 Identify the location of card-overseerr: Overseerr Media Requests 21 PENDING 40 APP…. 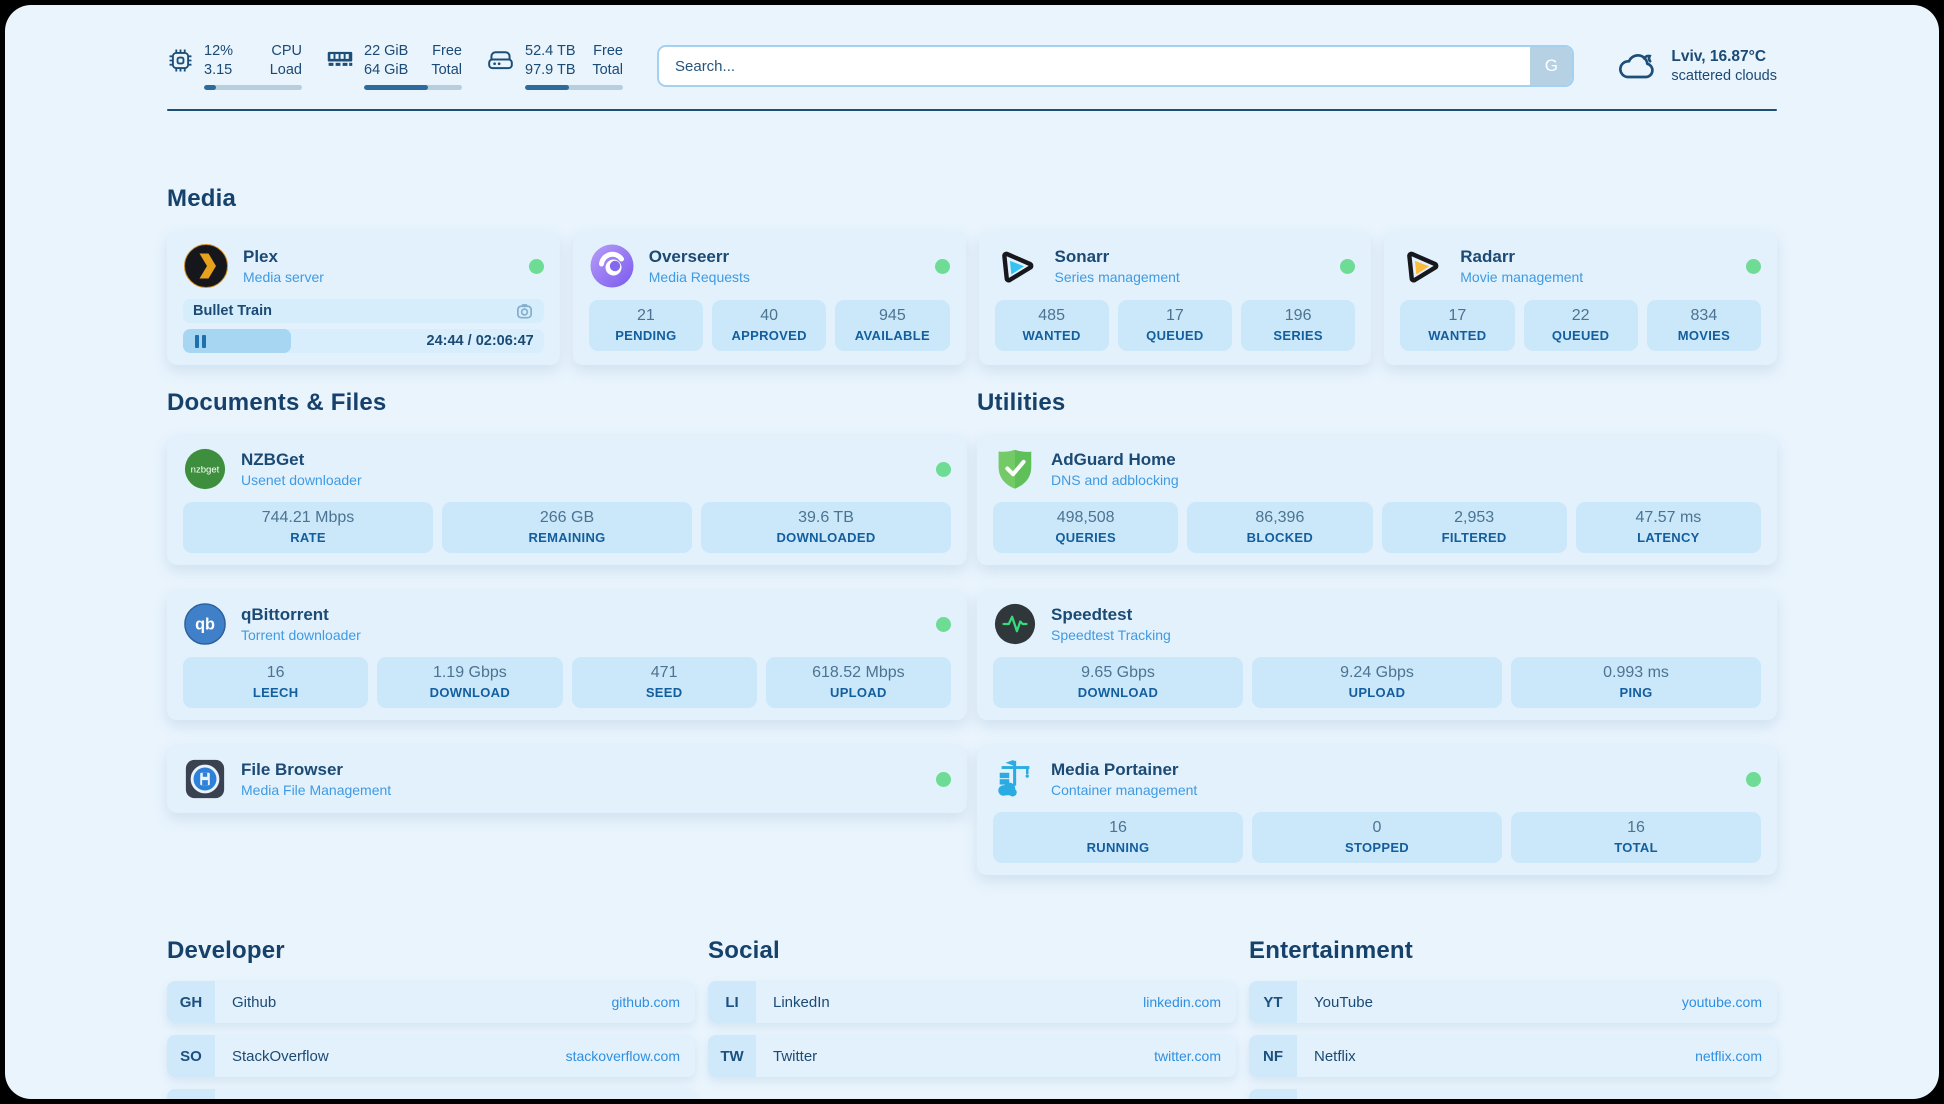
(769, 298).